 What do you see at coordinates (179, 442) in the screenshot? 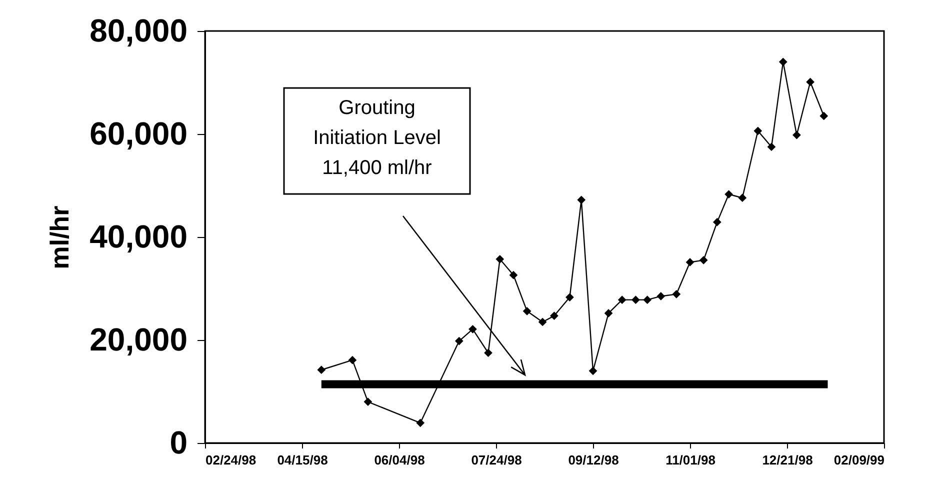
I see `y-tick-label: 0` at bounding box center [179, 442].